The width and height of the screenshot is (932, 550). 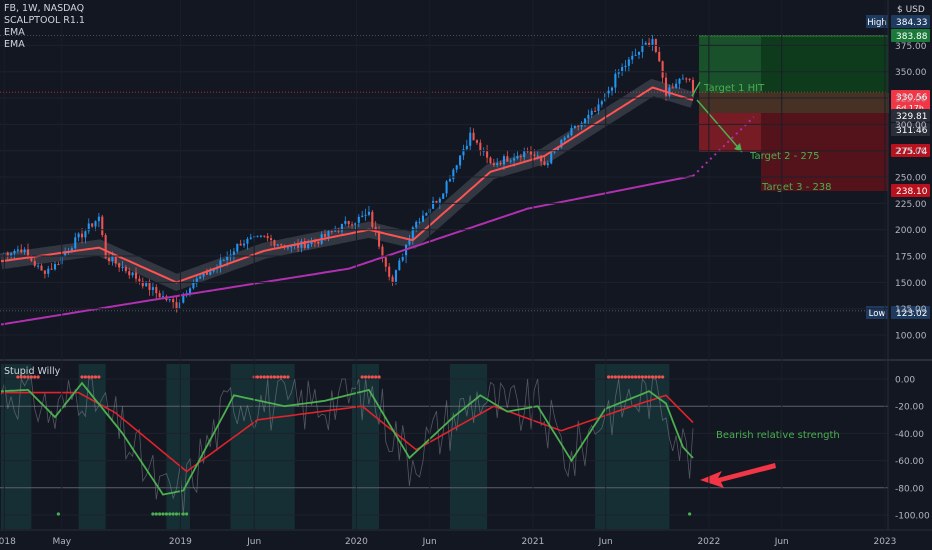 What do you see at coordinates (912, 192) in the screenshot?
I see `price-badge-value: 238.10` at bounding box center [912, 192].